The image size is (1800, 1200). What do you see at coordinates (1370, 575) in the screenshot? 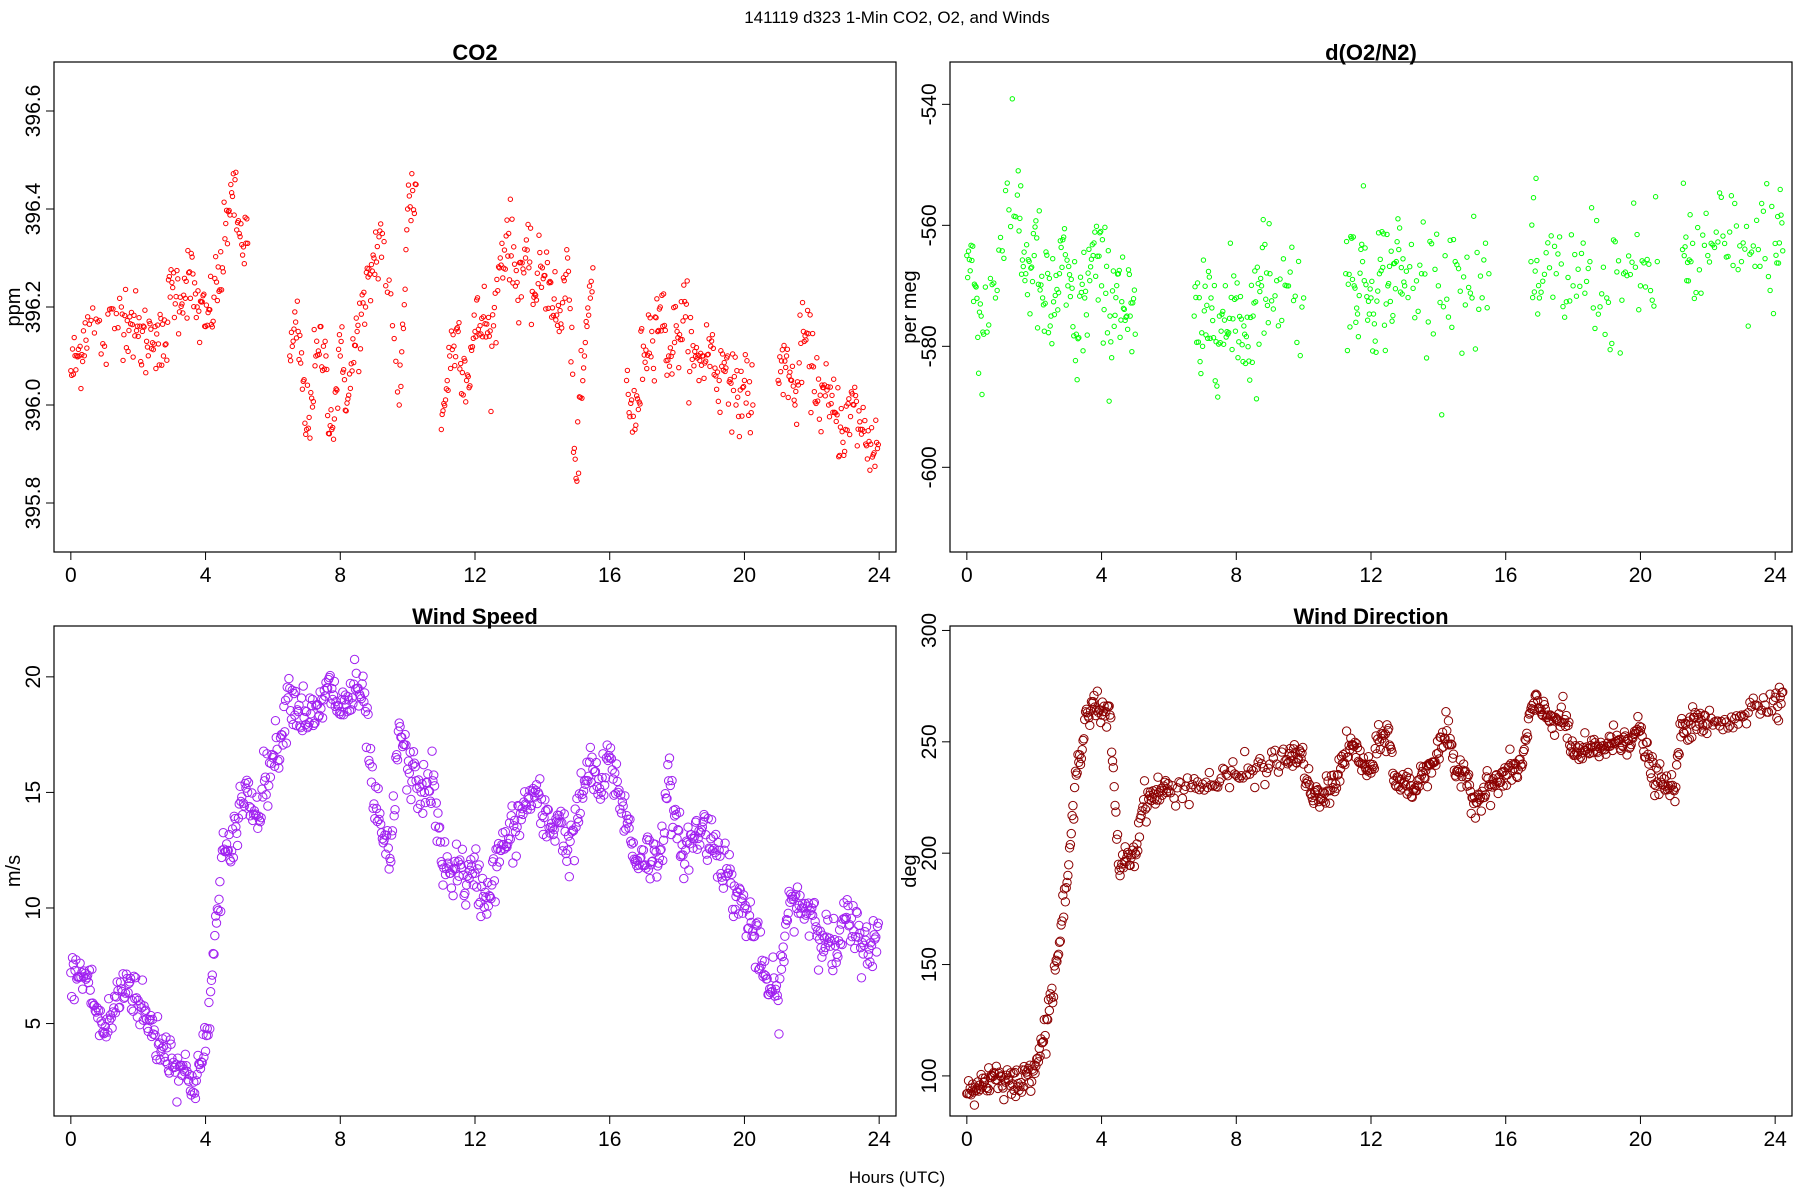
I see `o2-x-tick-label: 12` at bounding box center [1370, 575].